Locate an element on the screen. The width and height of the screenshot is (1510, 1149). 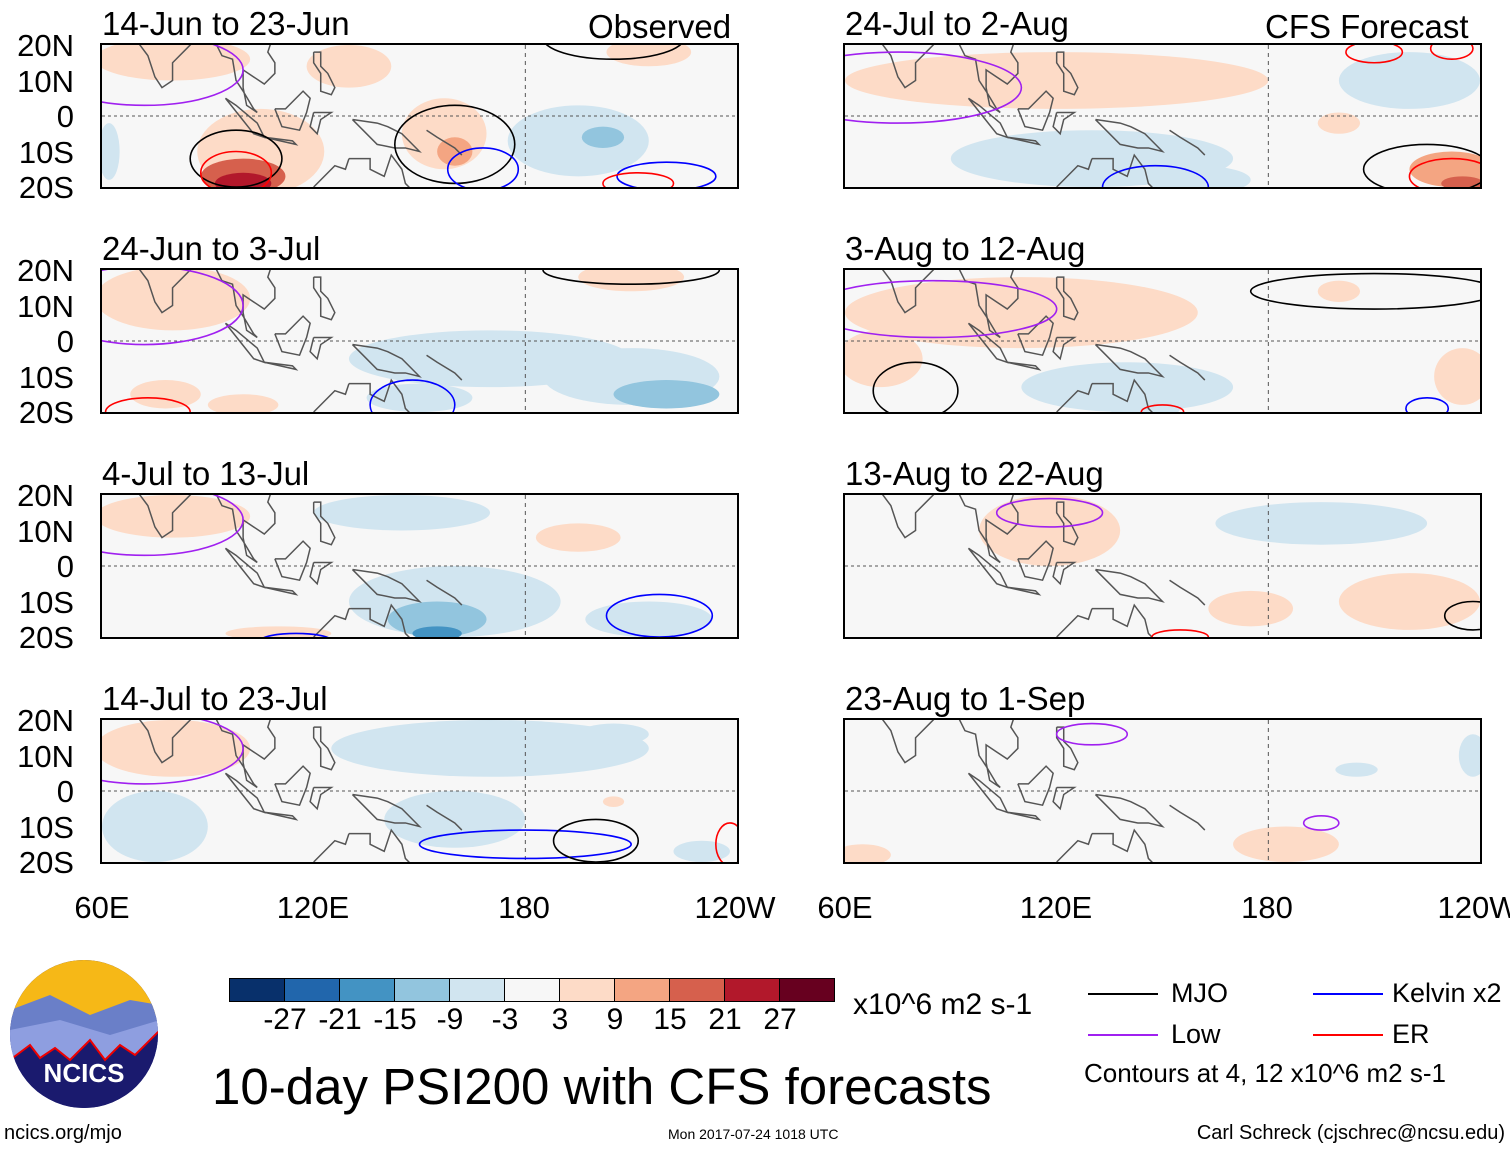
legend-label-er: ER is located at coordinates (1411, 1034).